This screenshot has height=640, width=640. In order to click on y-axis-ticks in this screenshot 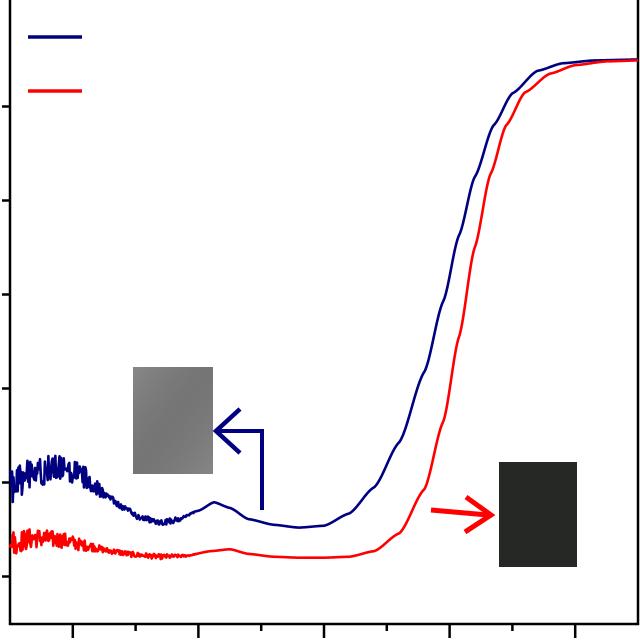, I will do `click(6, 341)`.